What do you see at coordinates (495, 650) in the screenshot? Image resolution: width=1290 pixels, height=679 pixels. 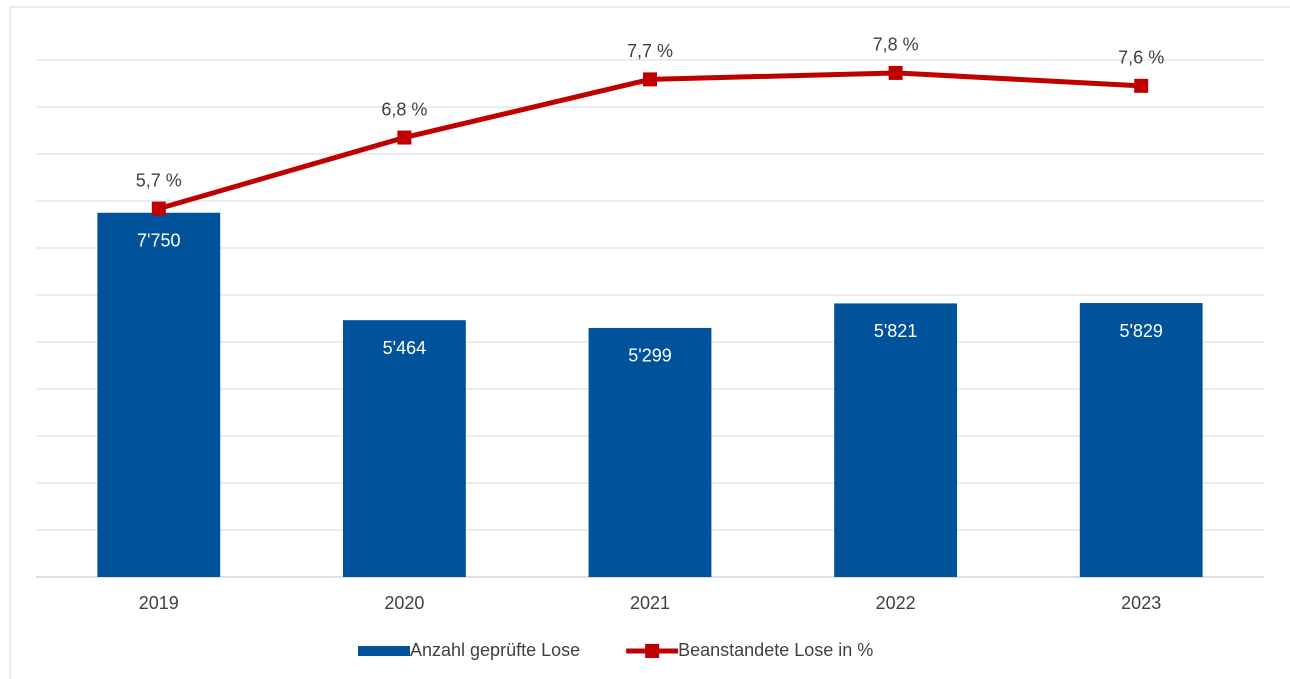 I see `legend-label: Anzahl geprüfte Lose` at bounding box center [495, 650].